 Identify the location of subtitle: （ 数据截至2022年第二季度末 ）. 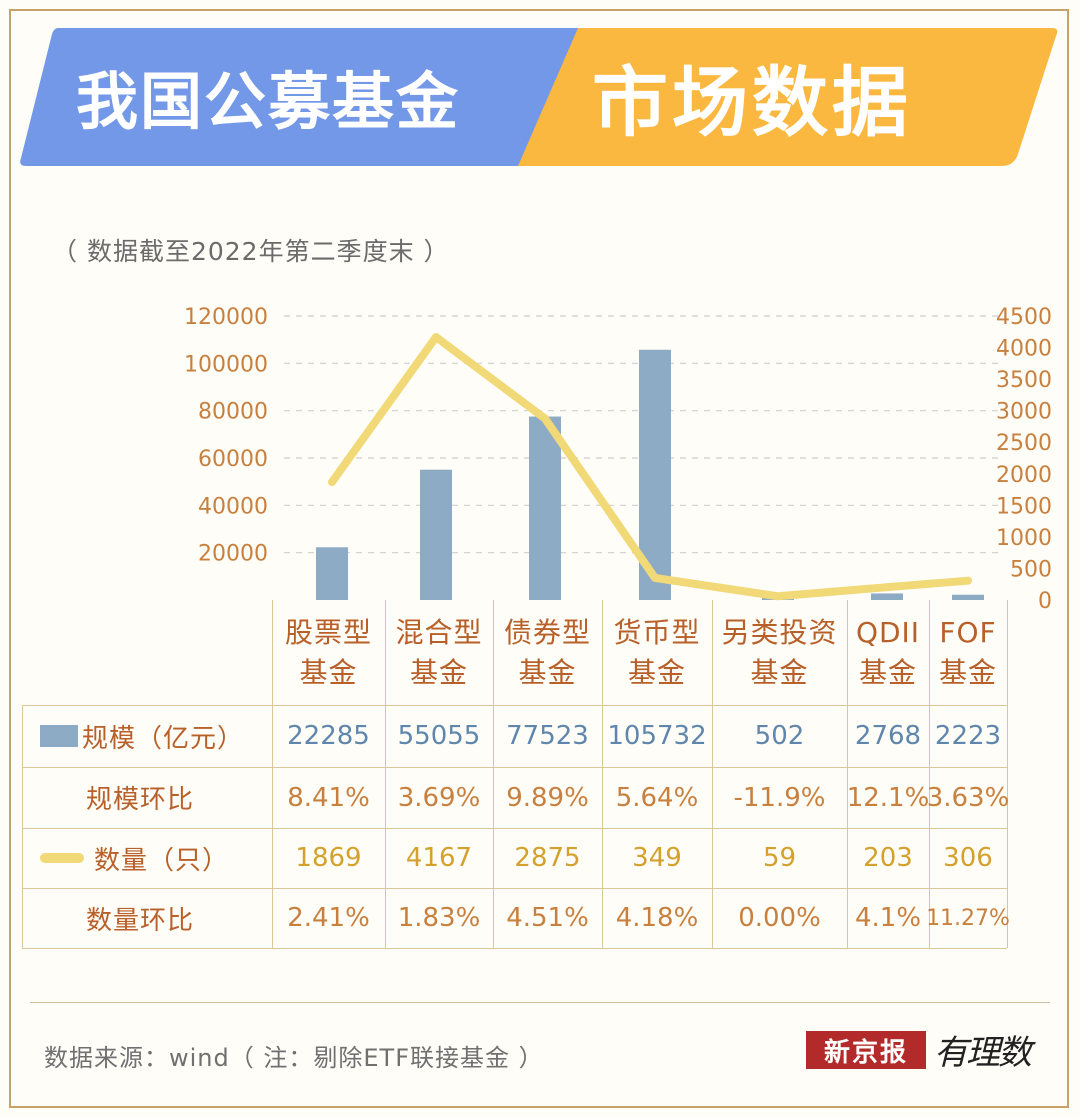
(251, 251).